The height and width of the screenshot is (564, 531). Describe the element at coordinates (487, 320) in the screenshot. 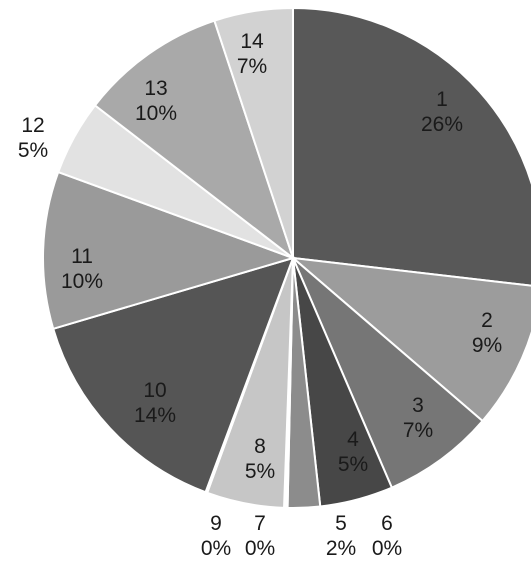

I see `slice-category-label: 2` at that location.